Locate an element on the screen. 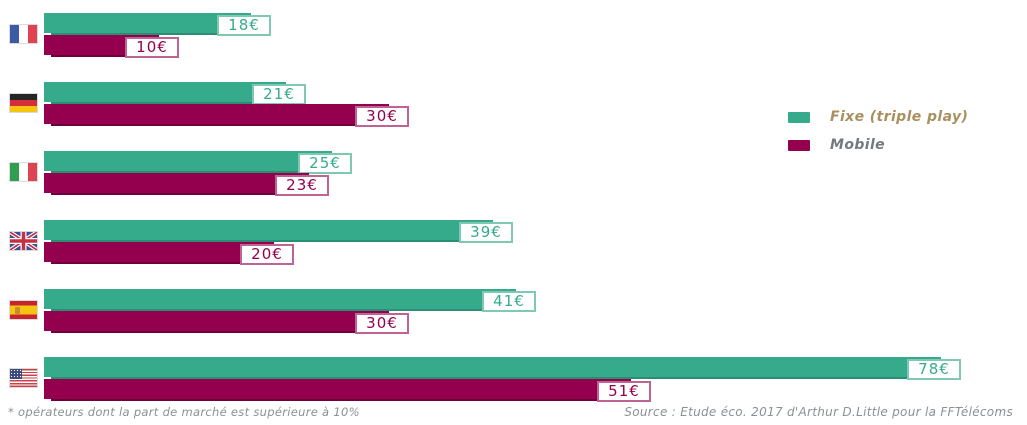 This screenshot has width=1027, height=425. country-row: 39€ 20€ is located at coordinates (513, 242).